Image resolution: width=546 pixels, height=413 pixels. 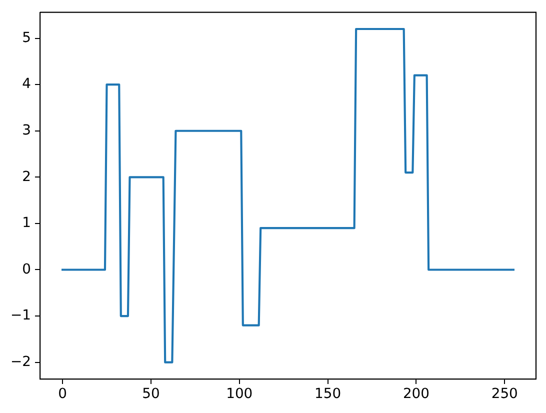 I want to click on y-tick-label: 5, so click(x=26, y=38).